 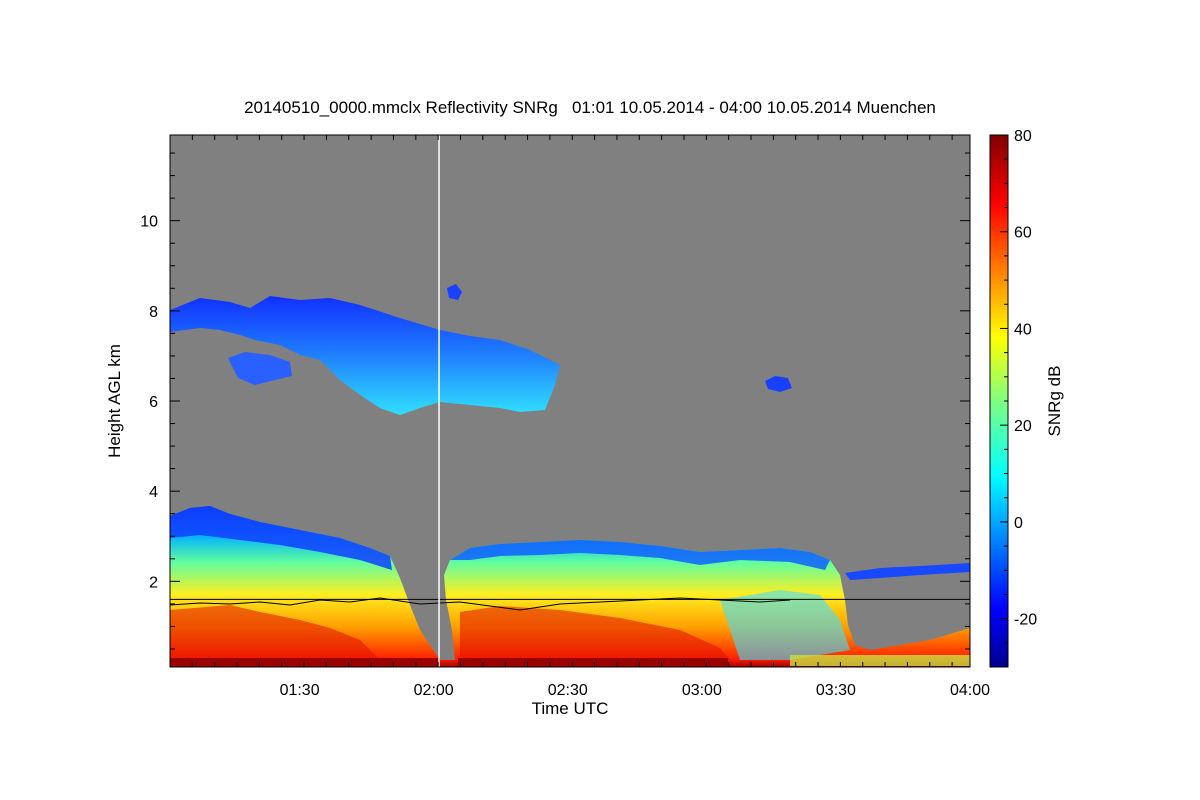 What do you see at coordinates (702, 690) in the screenshot?
I see `x-tick-label: 03:00` at bounding box center [702, 690].